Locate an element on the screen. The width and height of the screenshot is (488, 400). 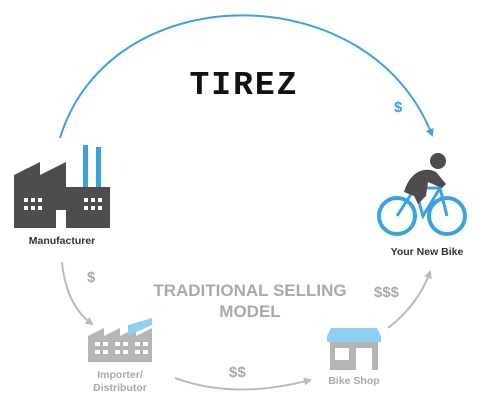
importer-to-shop-price: $$ is located at coordinates (237, 372).